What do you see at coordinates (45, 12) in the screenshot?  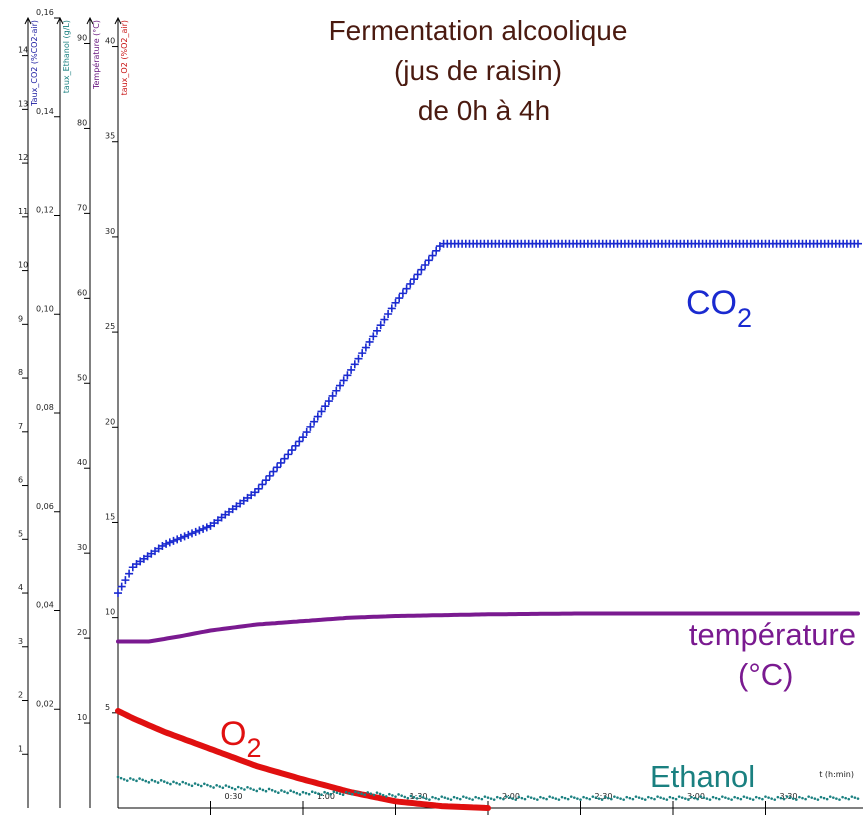 I see `y-tick-label-ethanol: 0,16` at bounding box center [45, 12].